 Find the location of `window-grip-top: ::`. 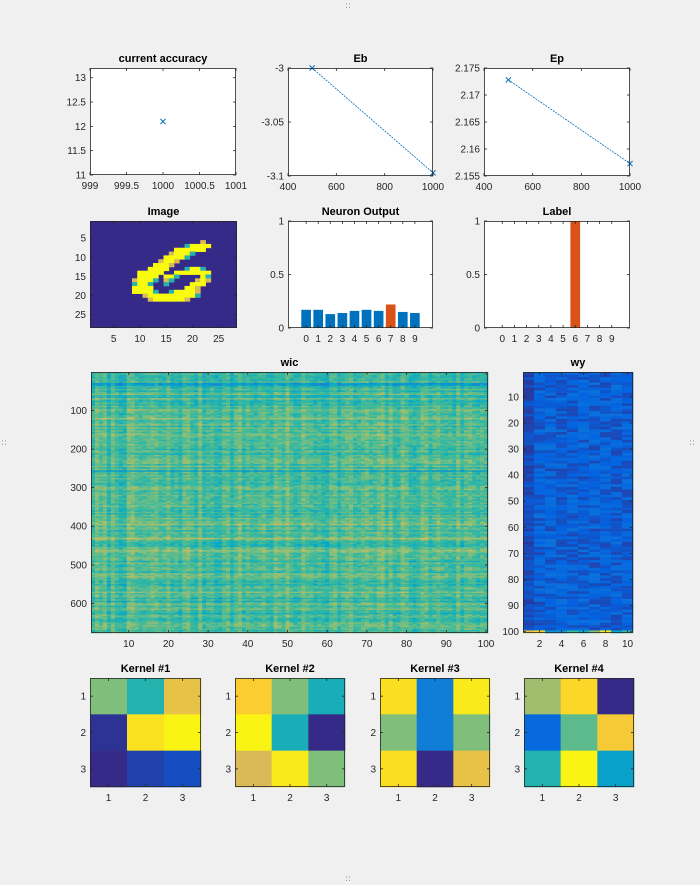

window-grip-top: :: is located at coordinates (348, 6).